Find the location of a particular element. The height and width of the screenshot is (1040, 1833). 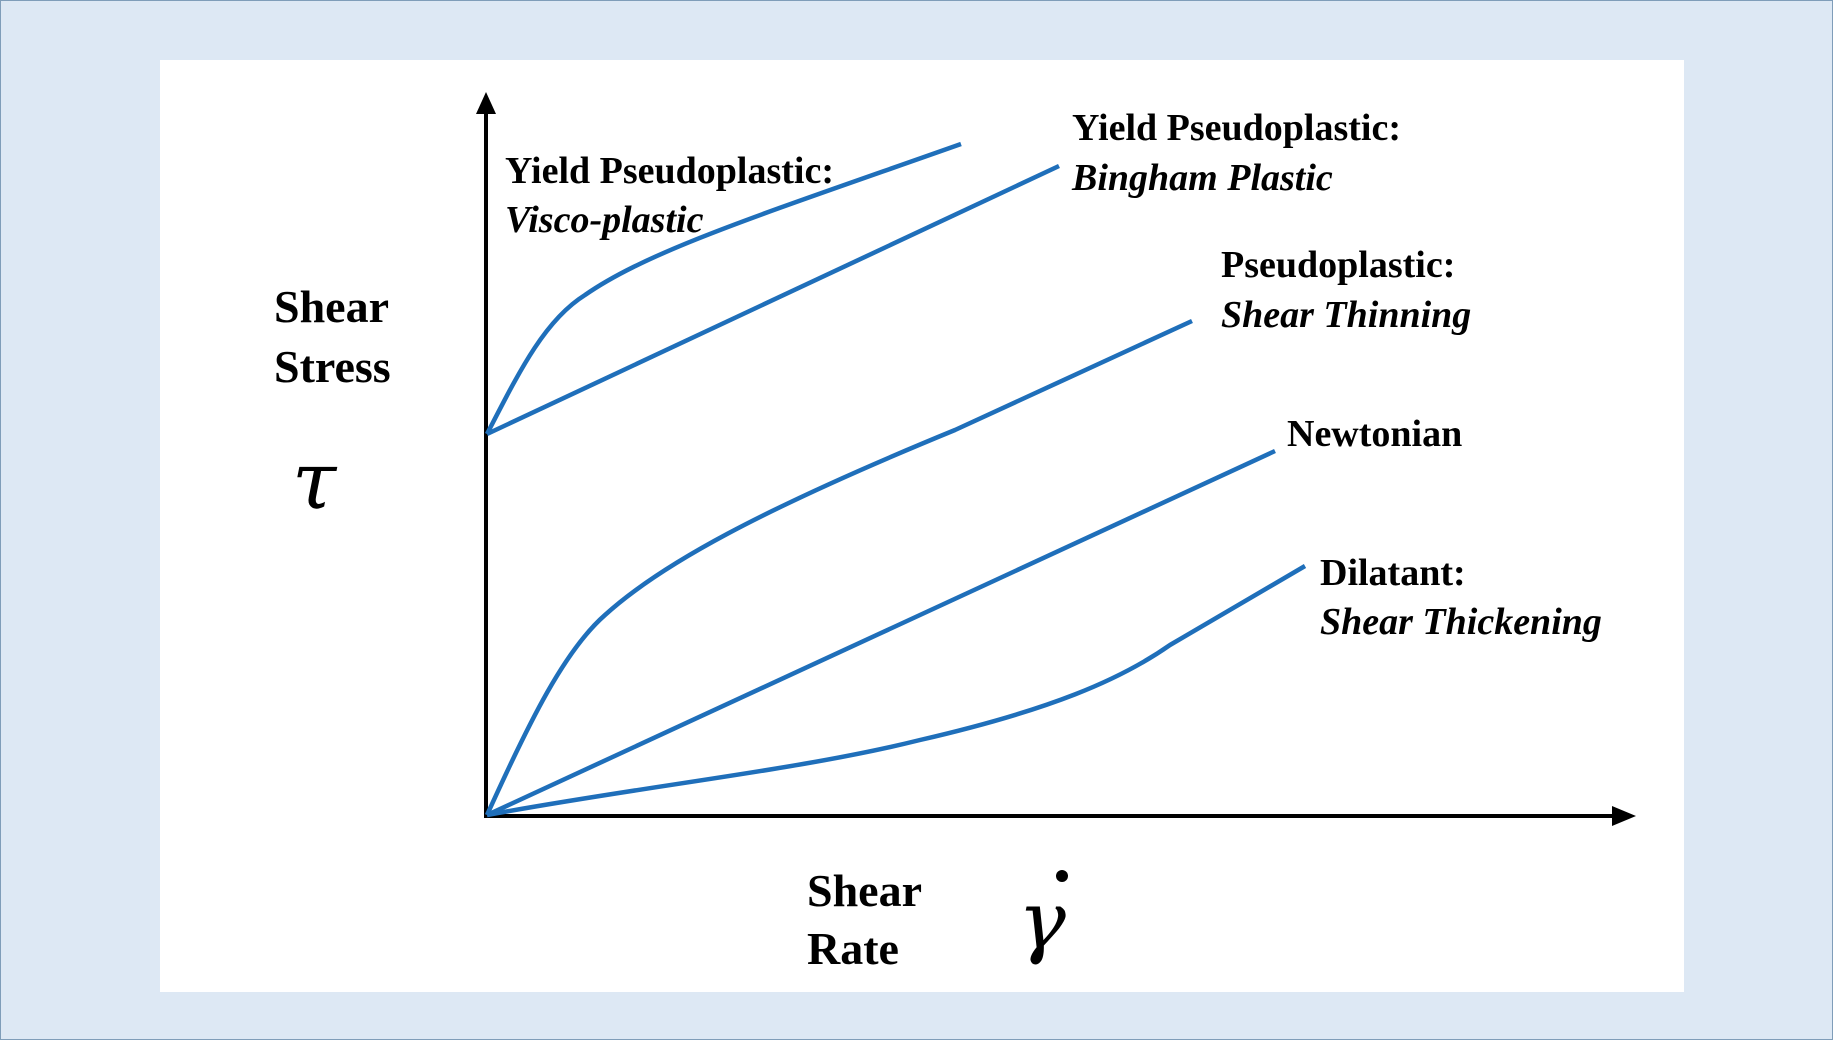

label-visco-plastic-title: Yield Pseudoplastic: is located at coordinates (669, 171).